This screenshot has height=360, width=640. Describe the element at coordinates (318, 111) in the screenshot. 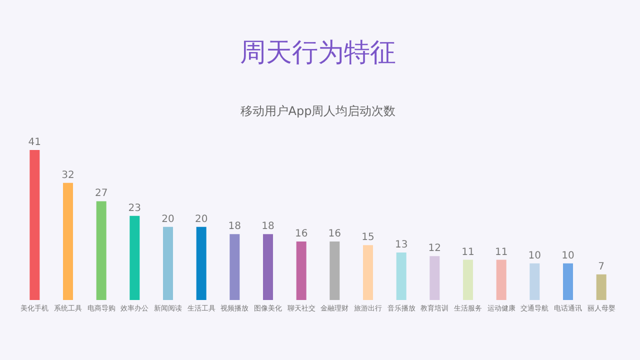

I see `chart-subtitle: 移动用户App周人均启动次数` at that location.